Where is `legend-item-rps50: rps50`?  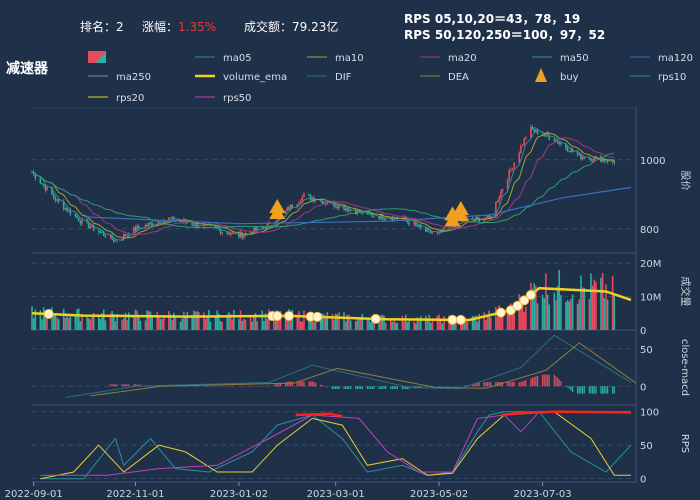
legend-item-rps50: rps50 is located at coordinates (223, 98).